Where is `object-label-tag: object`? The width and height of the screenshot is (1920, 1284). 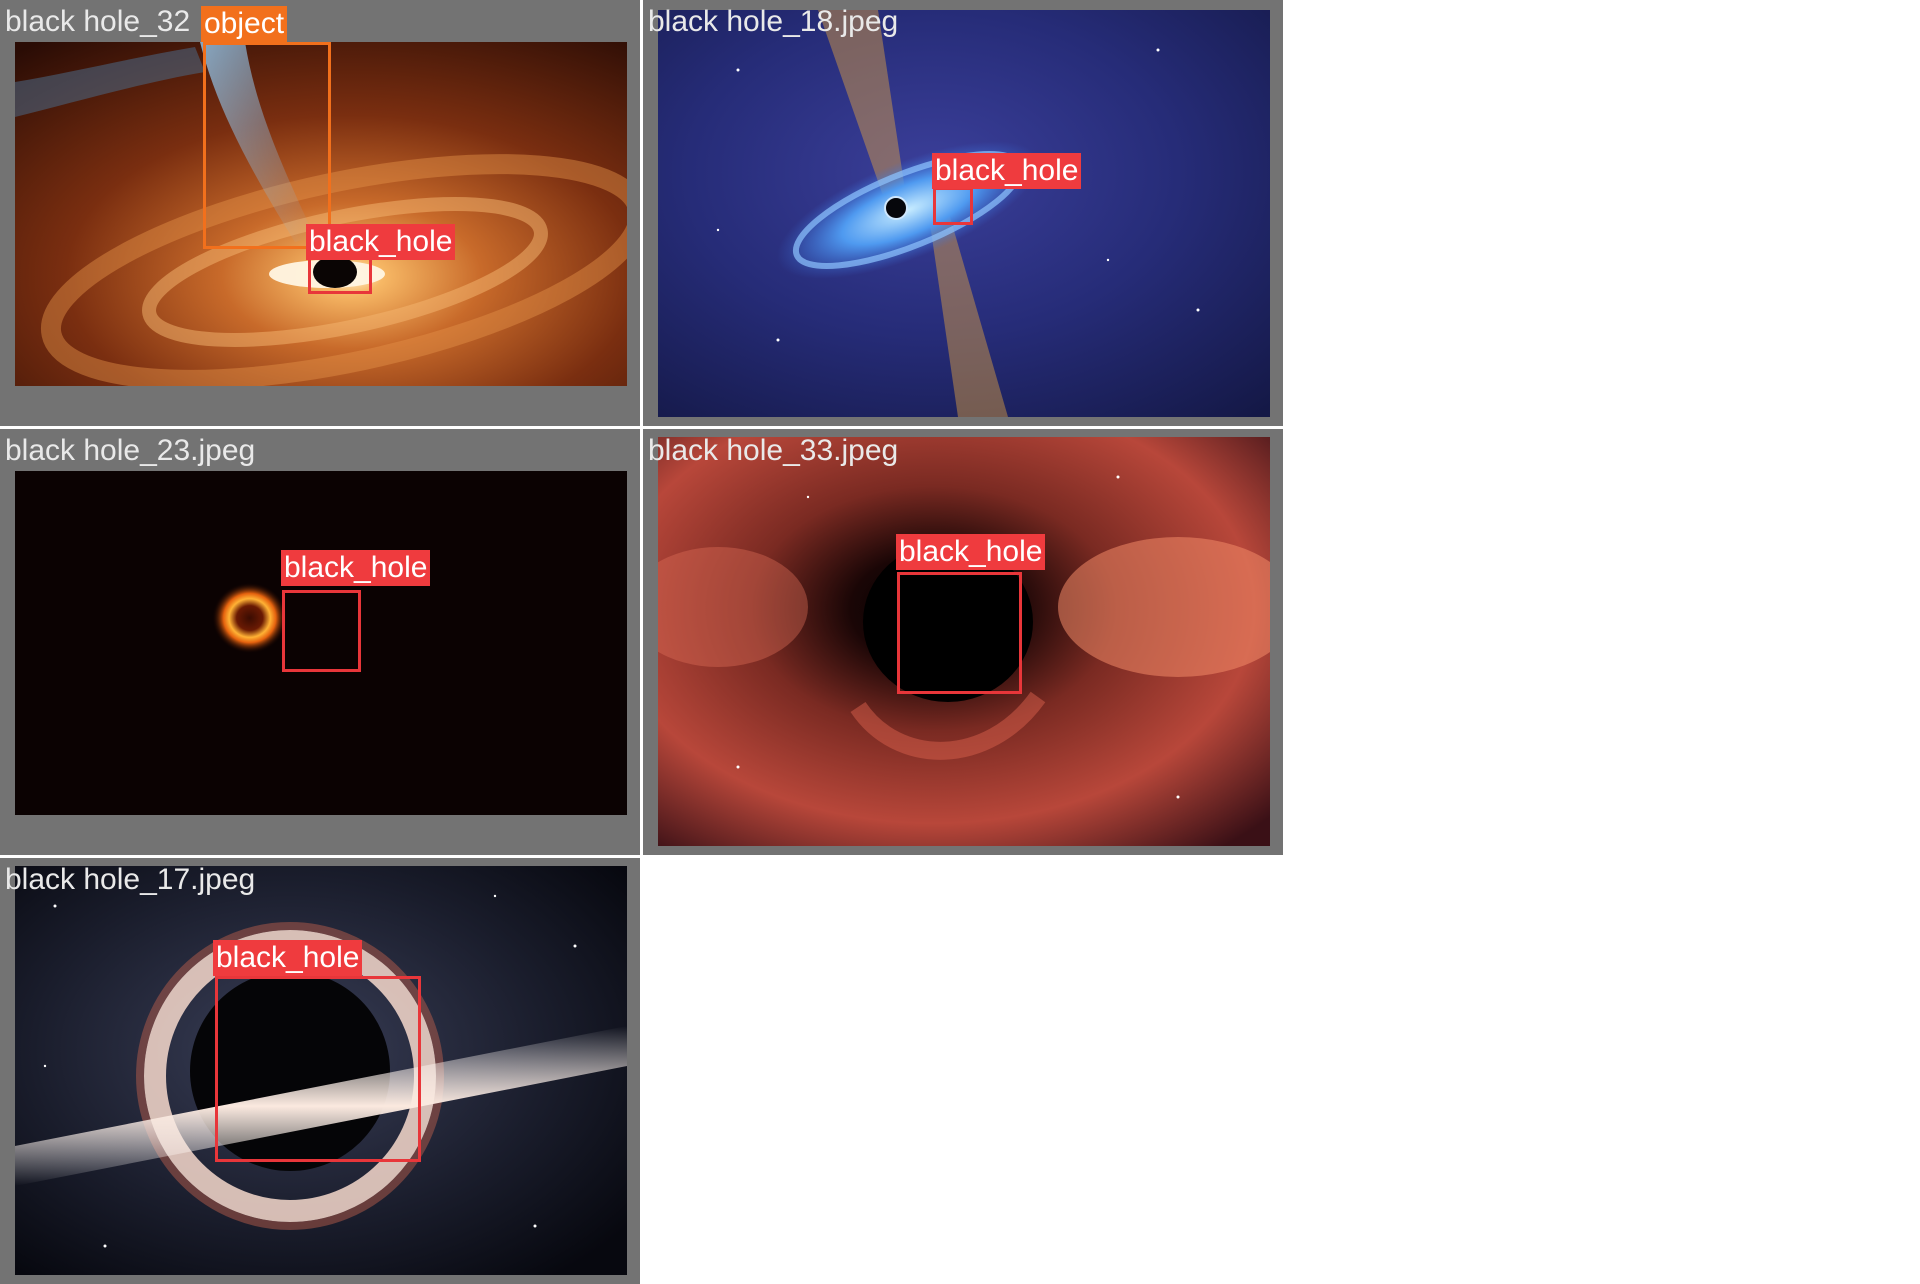 object-label-tag: object is located at coordinates (244, 24).